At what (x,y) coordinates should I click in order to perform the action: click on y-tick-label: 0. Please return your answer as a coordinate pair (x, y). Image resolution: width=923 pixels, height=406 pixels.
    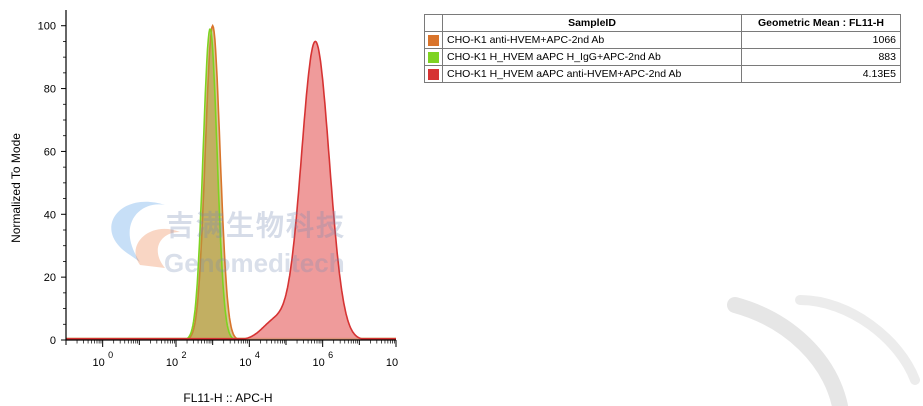
    Looking at the image, I should click on (53, 341).